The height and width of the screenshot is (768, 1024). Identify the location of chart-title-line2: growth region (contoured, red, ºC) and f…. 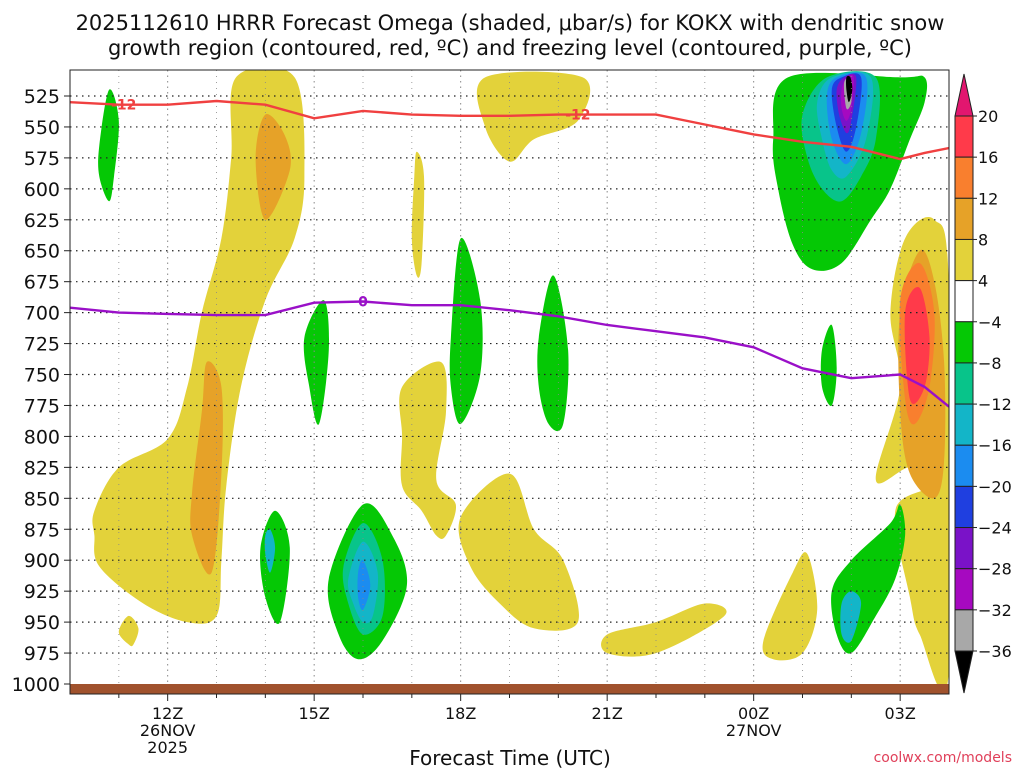
(510, 48).